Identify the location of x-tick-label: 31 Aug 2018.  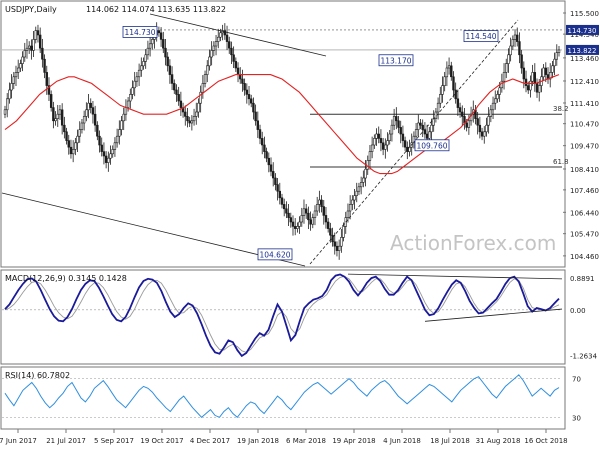
(498, 441).